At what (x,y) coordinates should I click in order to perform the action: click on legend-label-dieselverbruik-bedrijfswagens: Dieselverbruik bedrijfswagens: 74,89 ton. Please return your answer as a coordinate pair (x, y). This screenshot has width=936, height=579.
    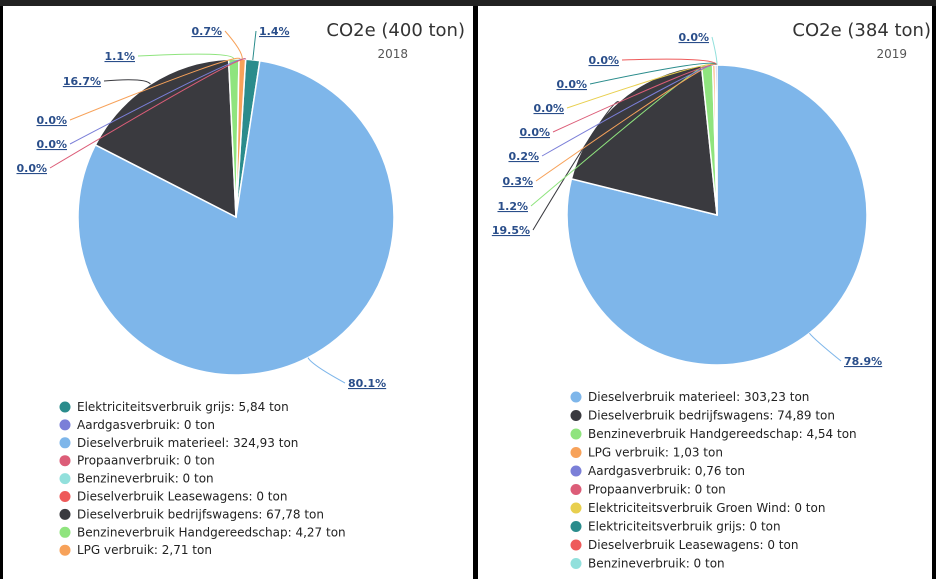
    Looking at the image, I should click on (711, 416).